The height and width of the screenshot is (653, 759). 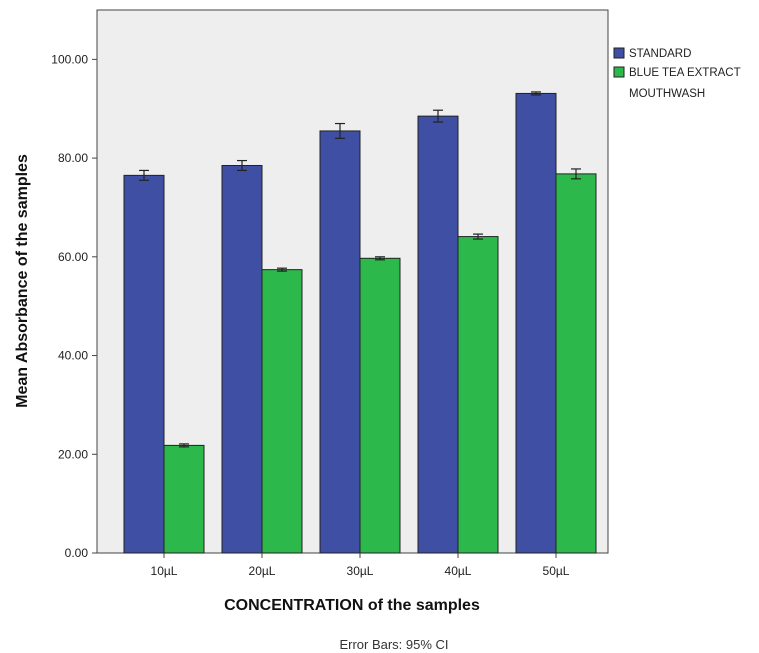 What do you see at coordinates (164, 571) in the screenshot?
I see `x-tick-label: 10µL` at bounding box center [164, 571].